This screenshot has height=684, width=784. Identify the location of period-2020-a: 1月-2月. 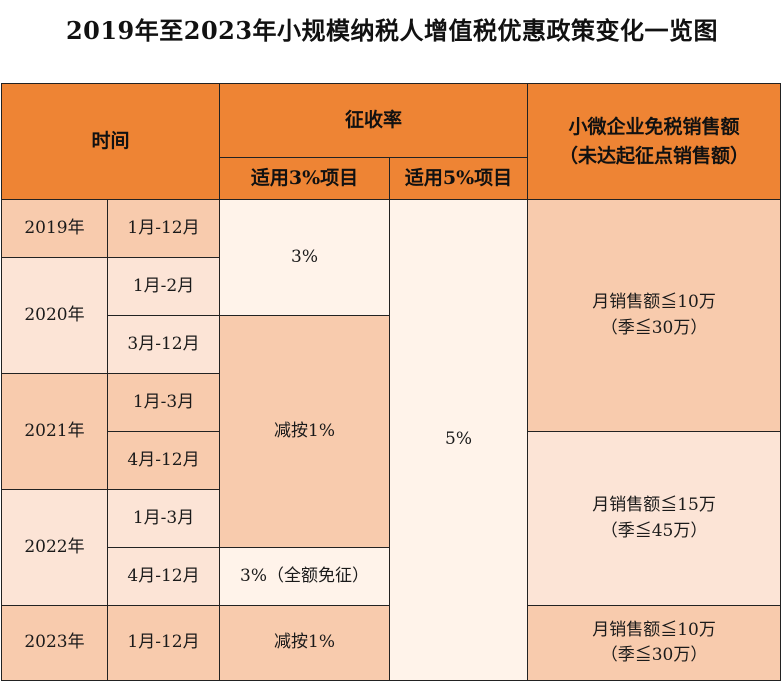
(163, 286).